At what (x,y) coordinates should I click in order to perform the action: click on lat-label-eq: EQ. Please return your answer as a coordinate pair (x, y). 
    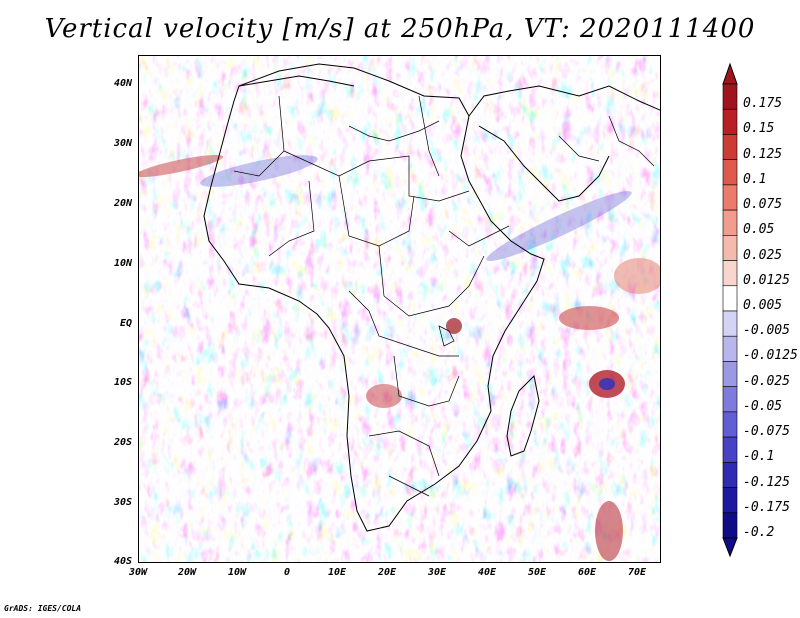
    Looking at the image, I should click on (125, 323).